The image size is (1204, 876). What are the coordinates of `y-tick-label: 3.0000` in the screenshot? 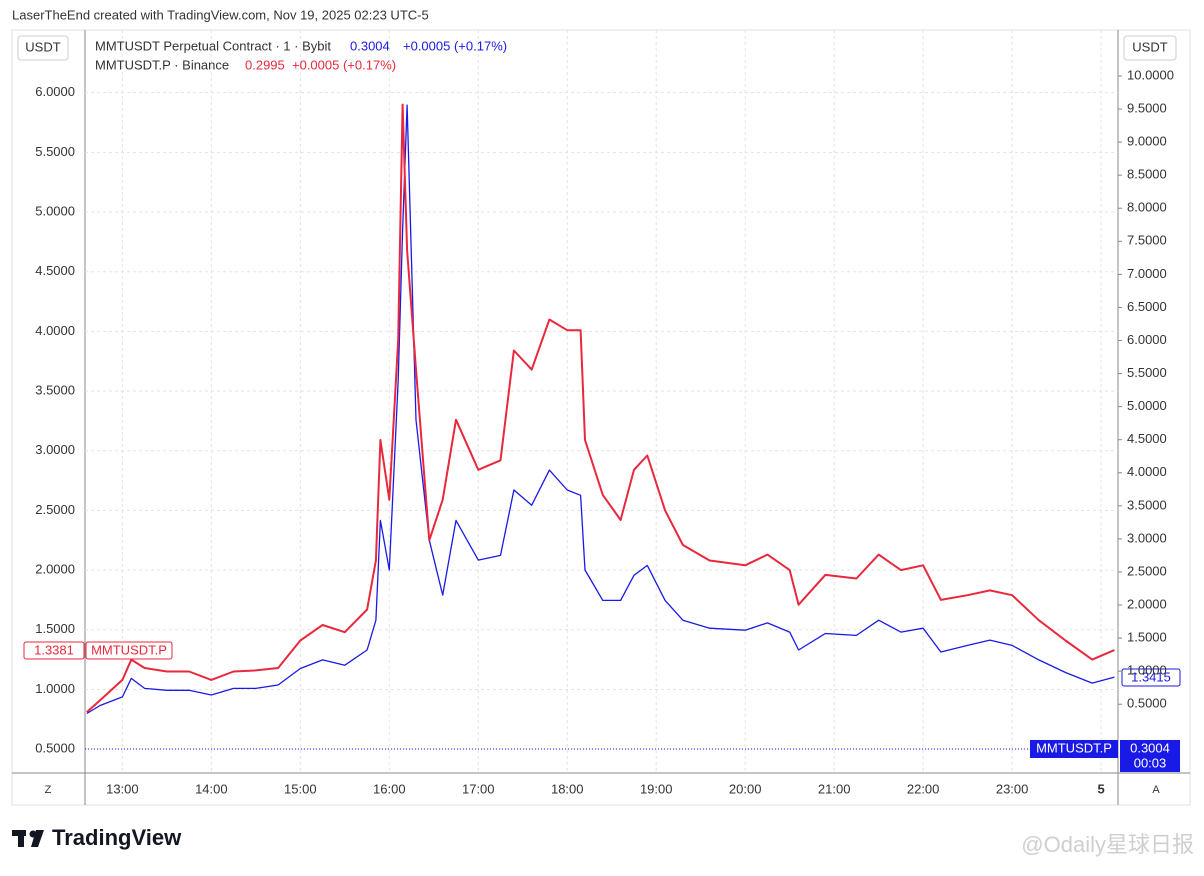 It's located at (55, 449).